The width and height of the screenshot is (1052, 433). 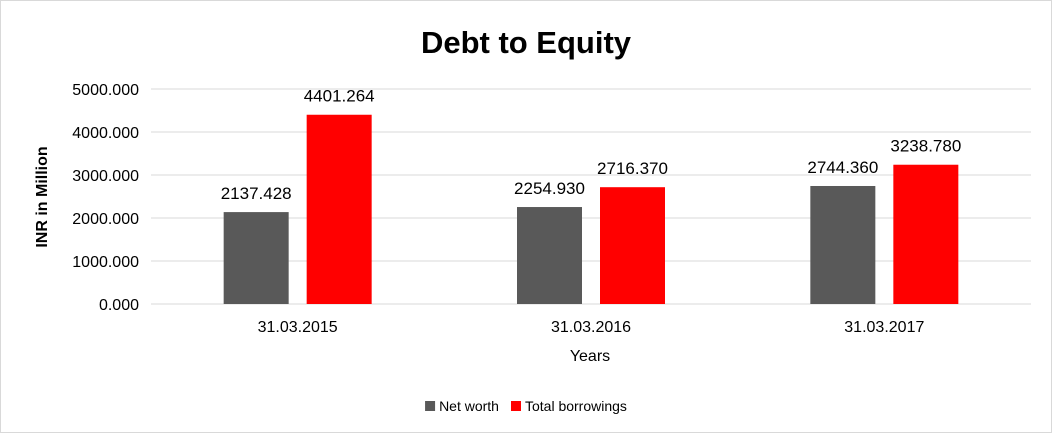 What do you see at coordinates (632, 168) in the screenshot?
I see `data-label: 2716.370` at bounding box center [632, 168].